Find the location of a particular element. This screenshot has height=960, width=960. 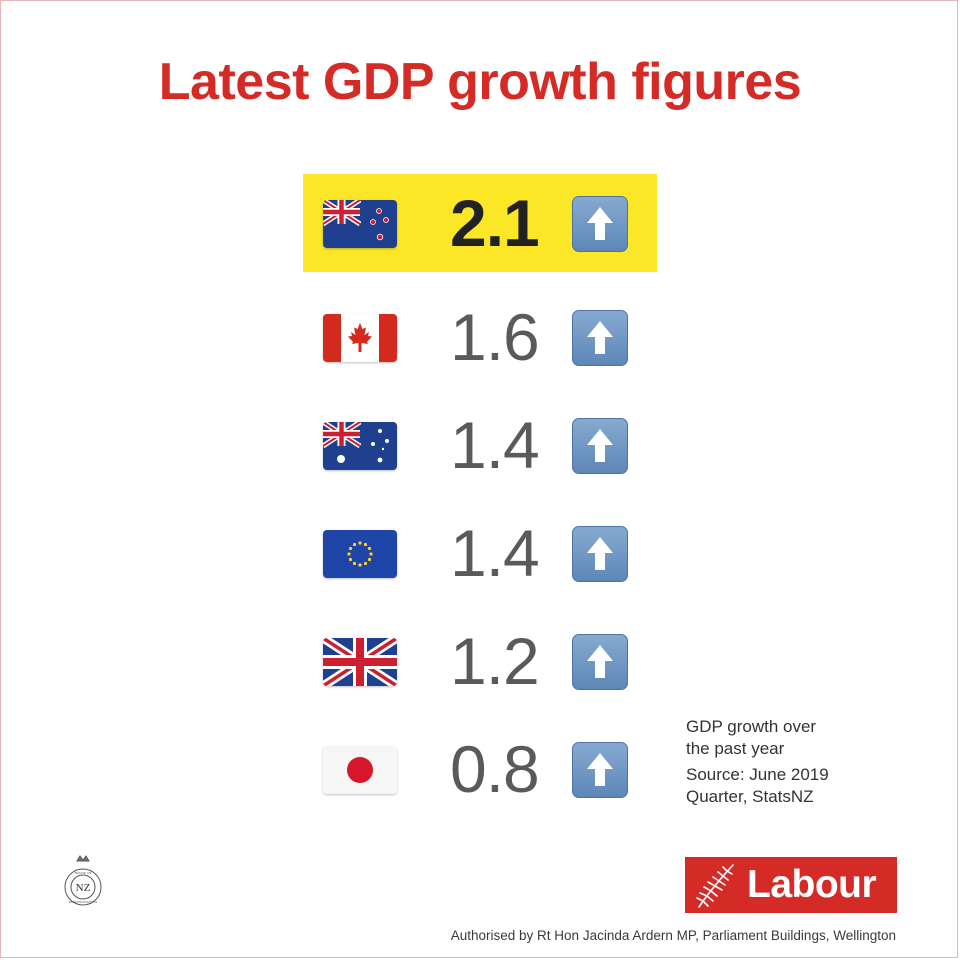

japan-flag-icon is located at coordinates (360, 770).